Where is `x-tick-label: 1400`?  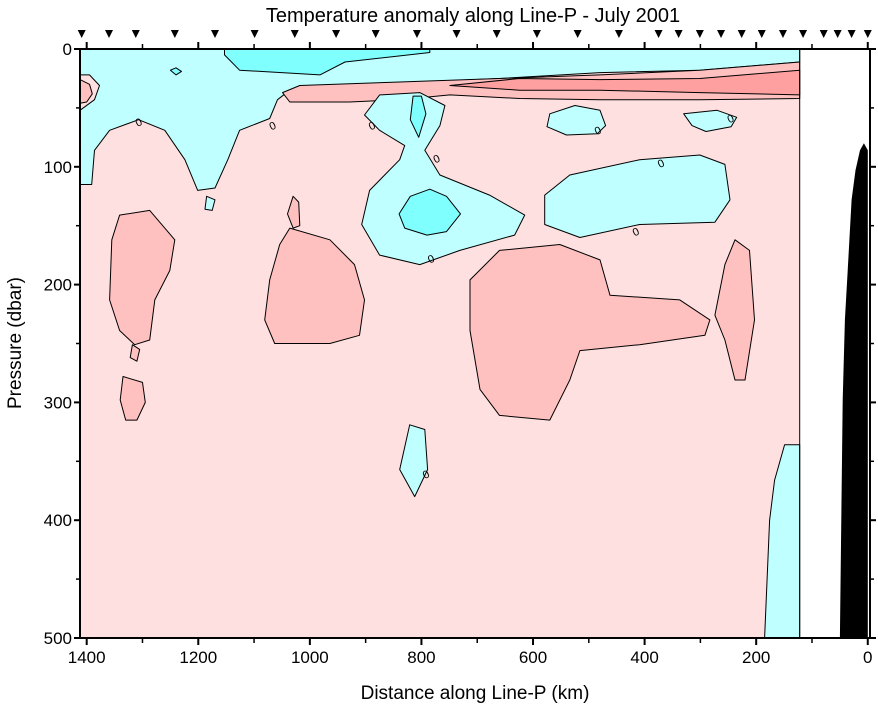 x-tick-label: 1400 is located at coordinates (87, 657).